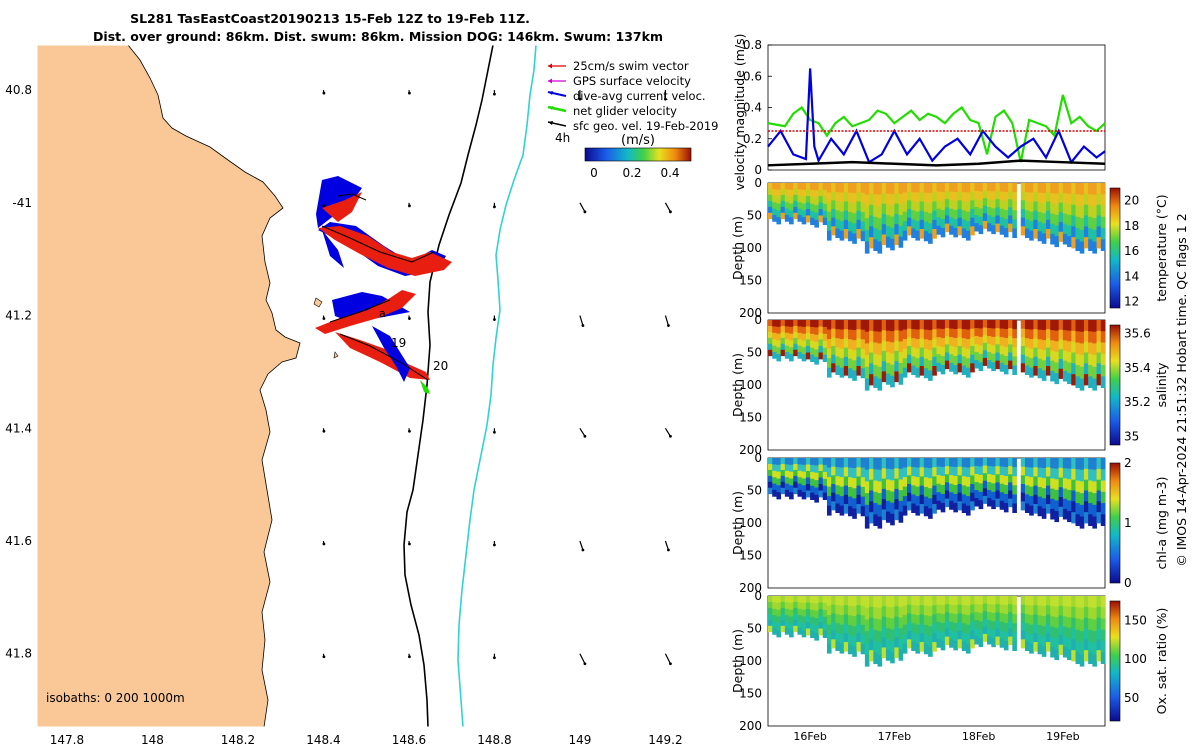 This screenshot has height=750, width=1200. What do you see at coordinates (739, 111) in the screenshot?
I see `velocity-ylabel: velocity magnitude (m/s)` at bounding box center [739, 111].